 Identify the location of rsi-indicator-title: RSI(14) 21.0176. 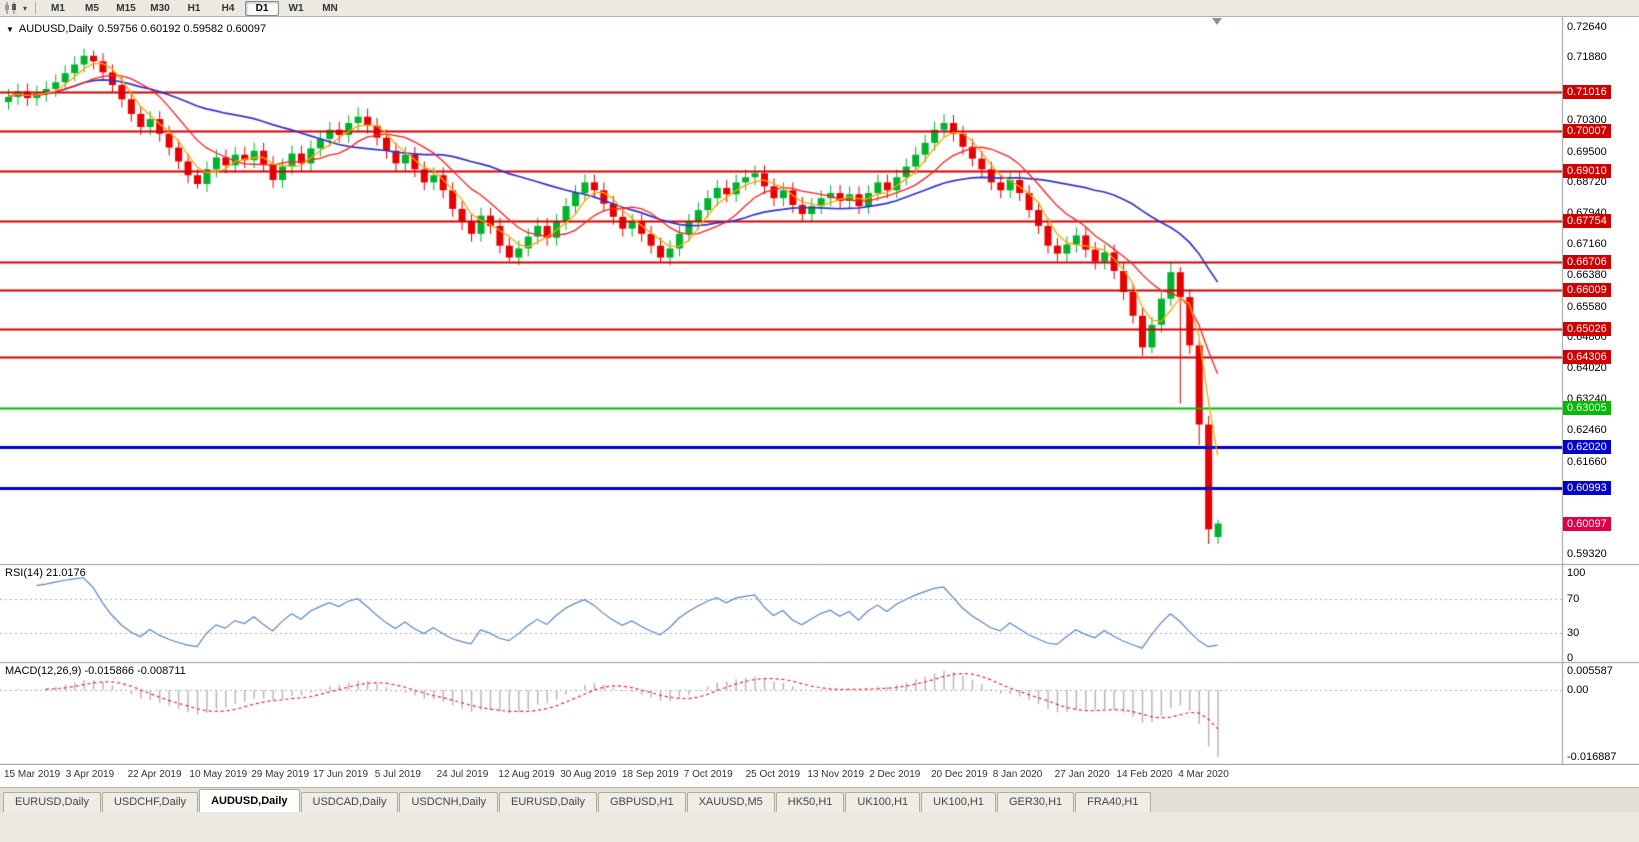
(45, 573).